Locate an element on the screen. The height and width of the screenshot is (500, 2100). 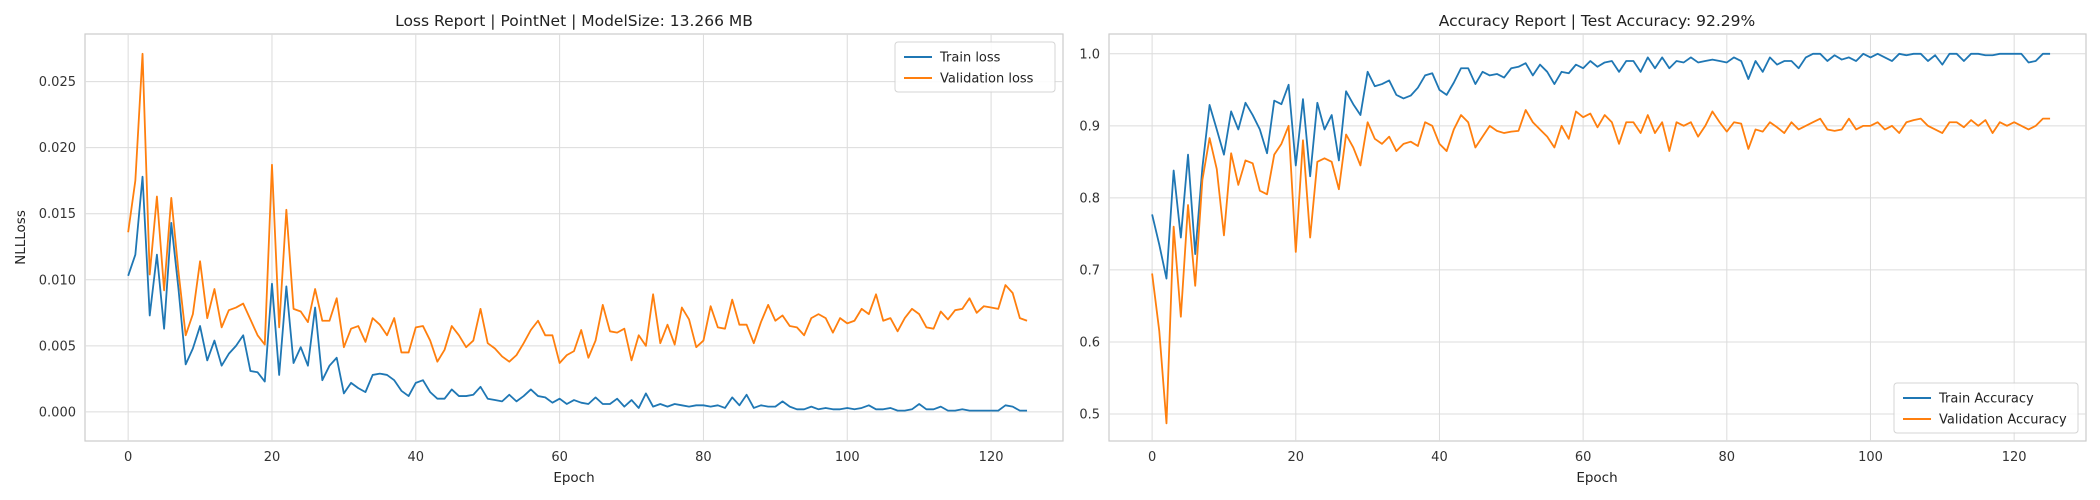
accuracy-x-tick-label: 0 is located at coordinates (1152, 457).